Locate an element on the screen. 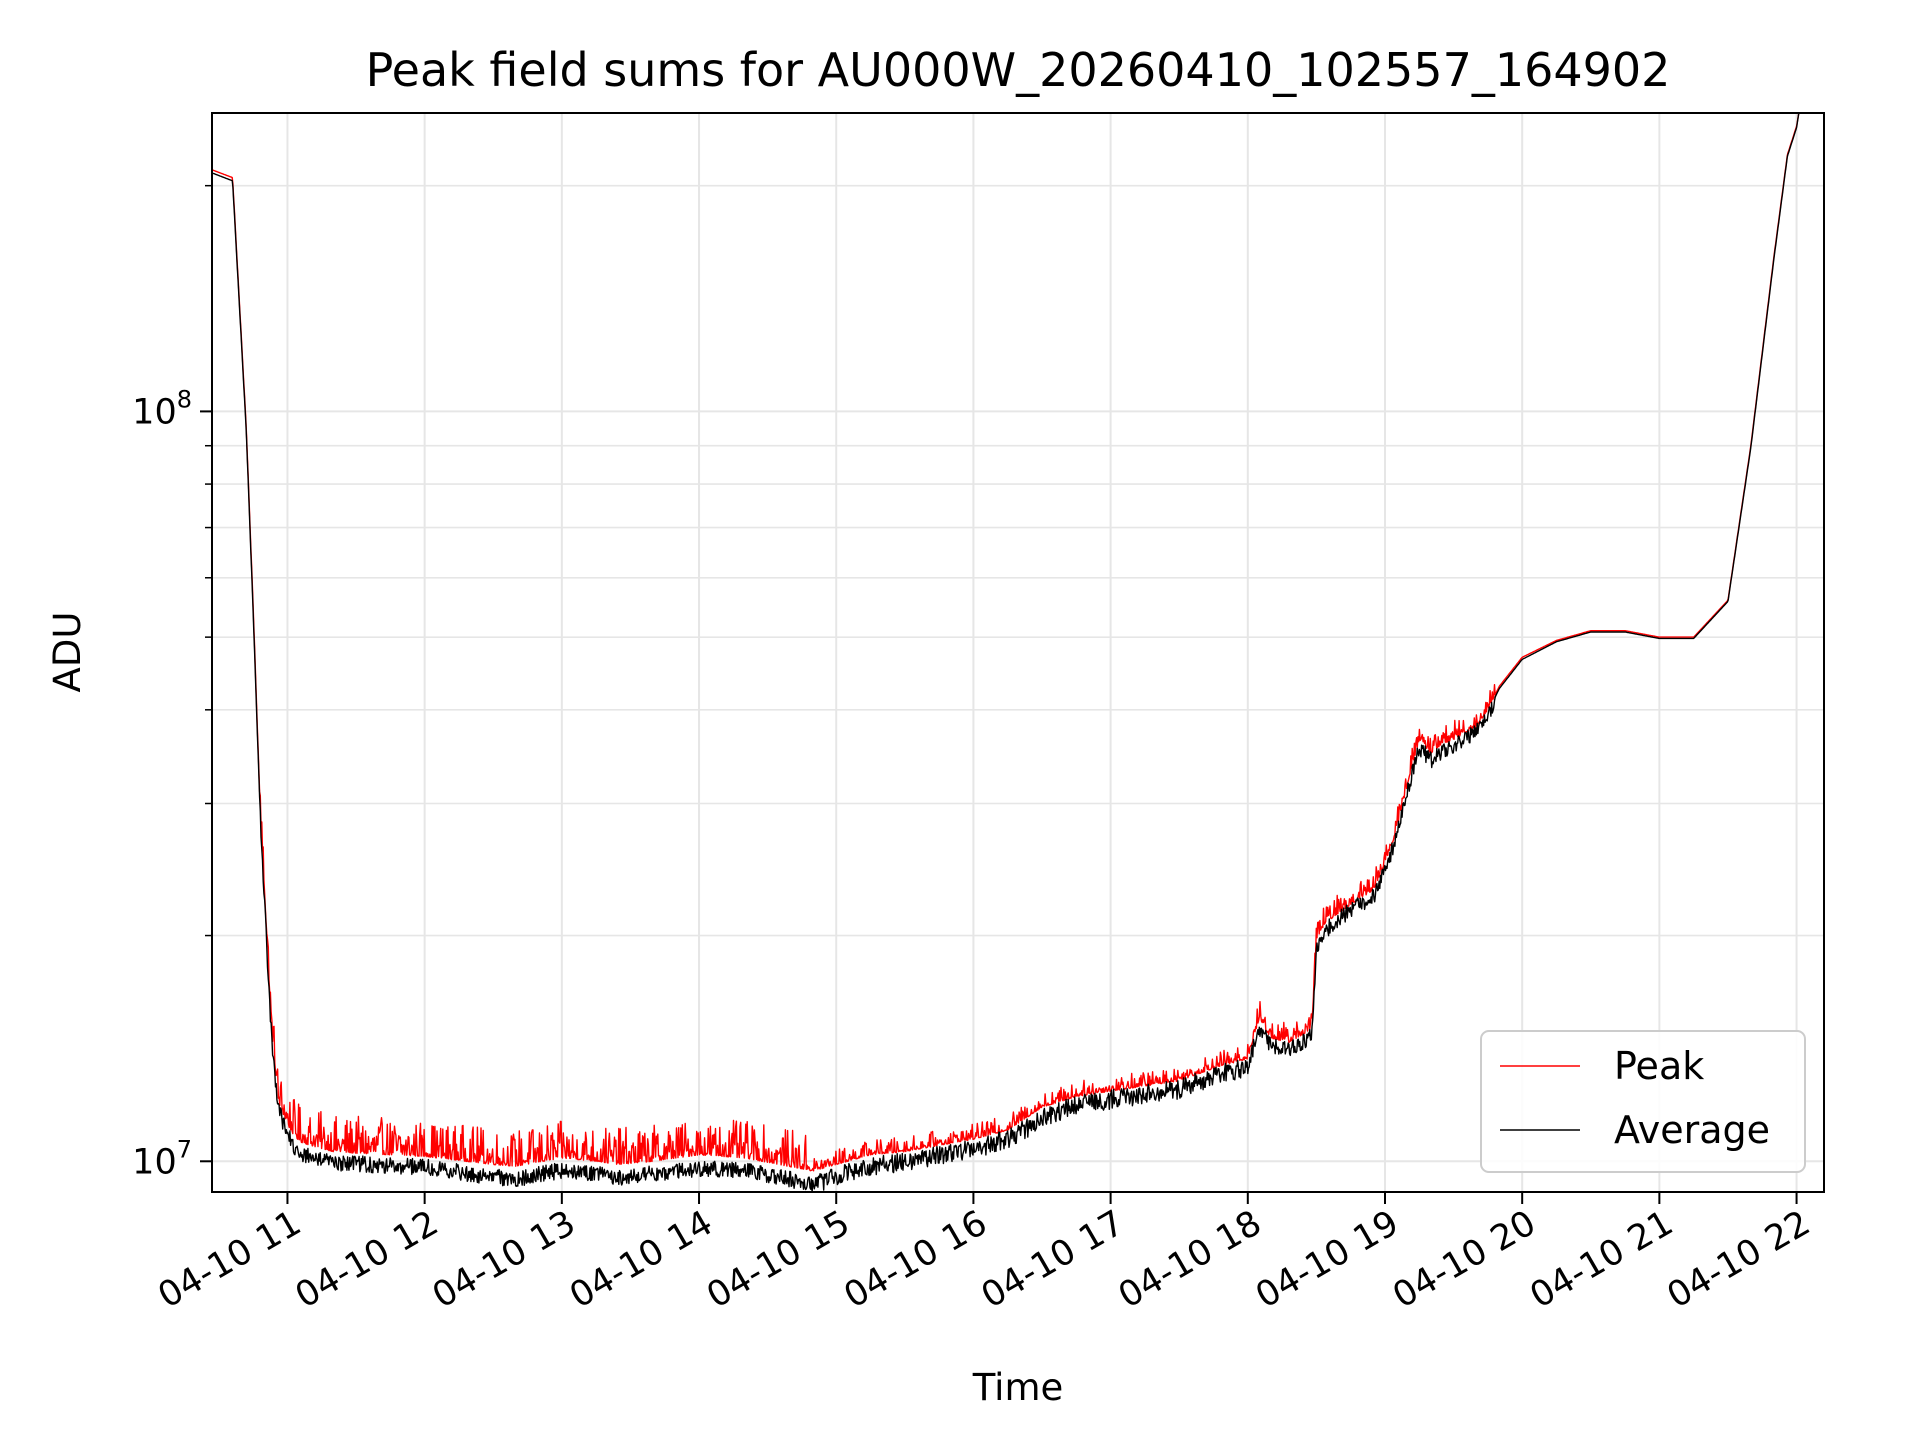 The image size is (1920, 1440). y-tick-label: 10⁷ is located at coordinates (162, 1158).